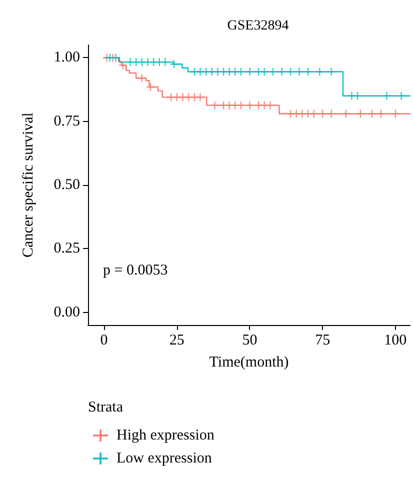  Describe the element at coordinates (67, 185) in the screenshot. I see `y-tick-label: 0.50` at that location.